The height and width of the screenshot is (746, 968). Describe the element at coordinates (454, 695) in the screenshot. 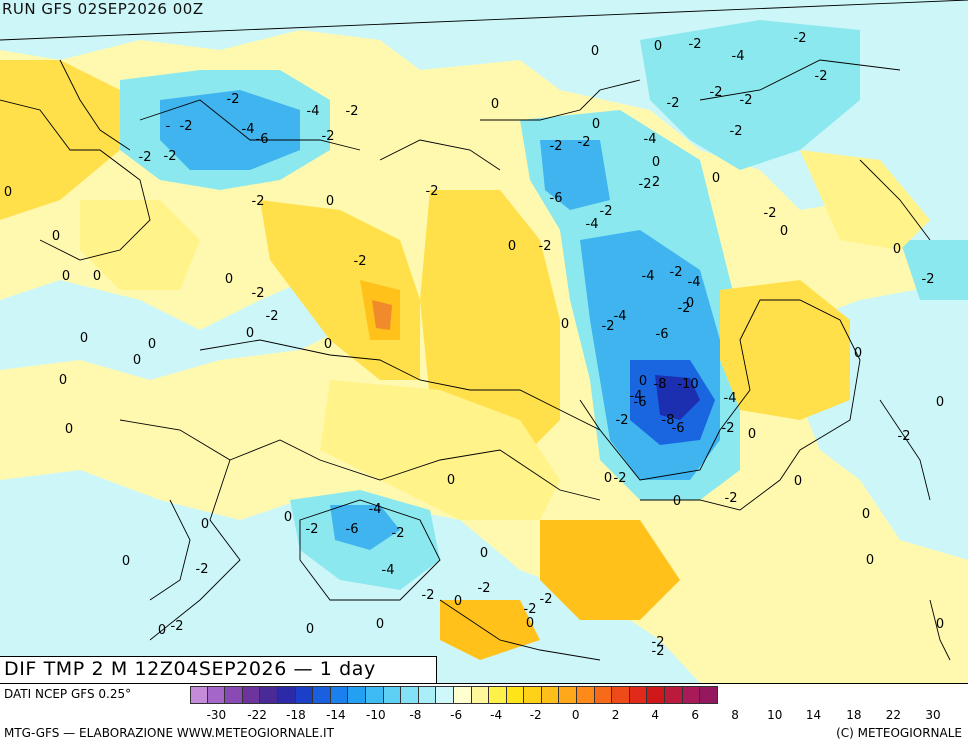

I see `colorbar` at that location.